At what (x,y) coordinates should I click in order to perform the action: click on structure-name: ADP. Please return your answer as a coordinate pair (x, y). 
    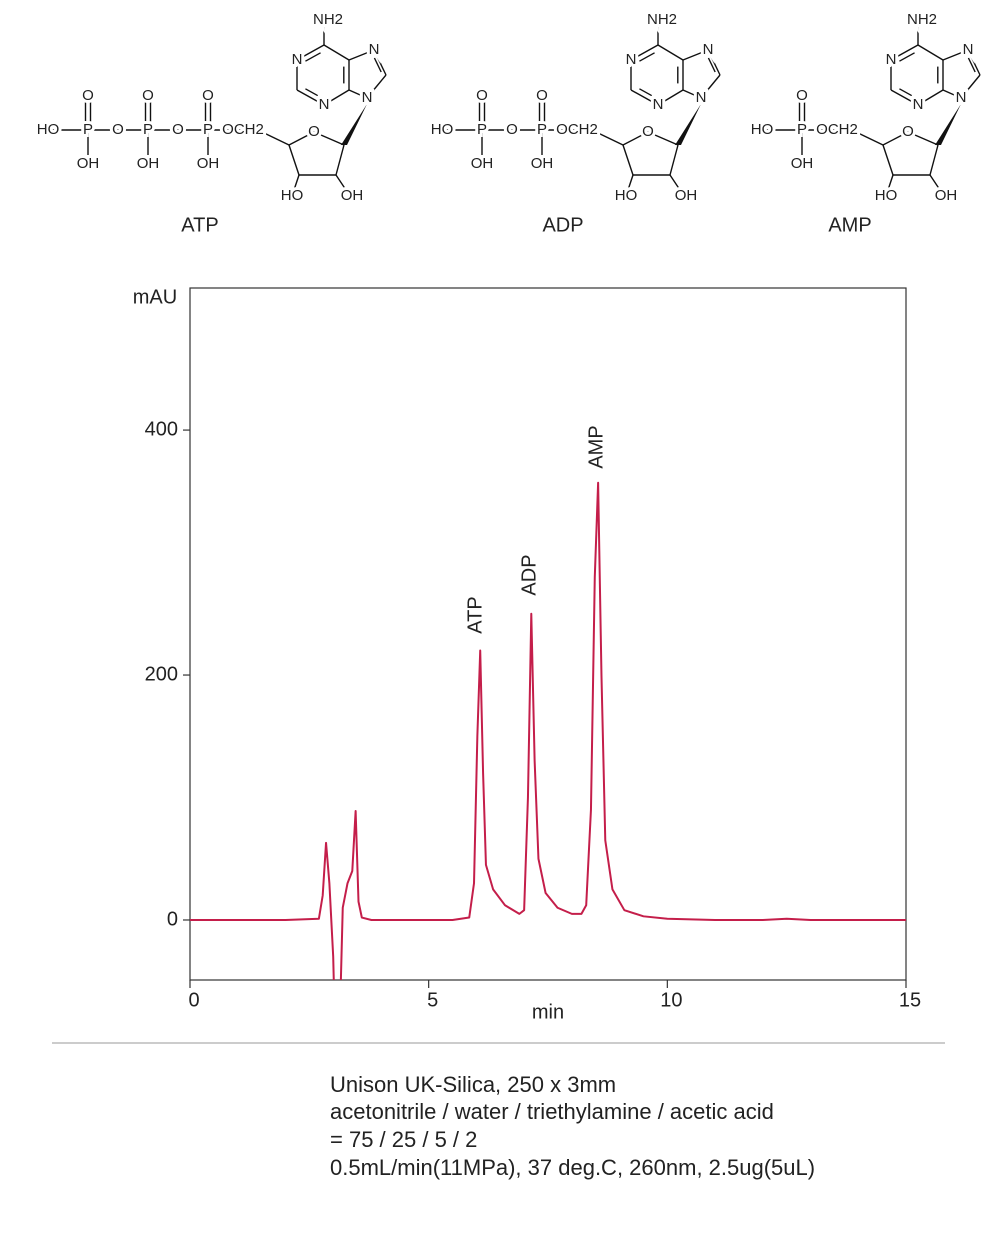
    Looking at the image, I should click on (562, 225).